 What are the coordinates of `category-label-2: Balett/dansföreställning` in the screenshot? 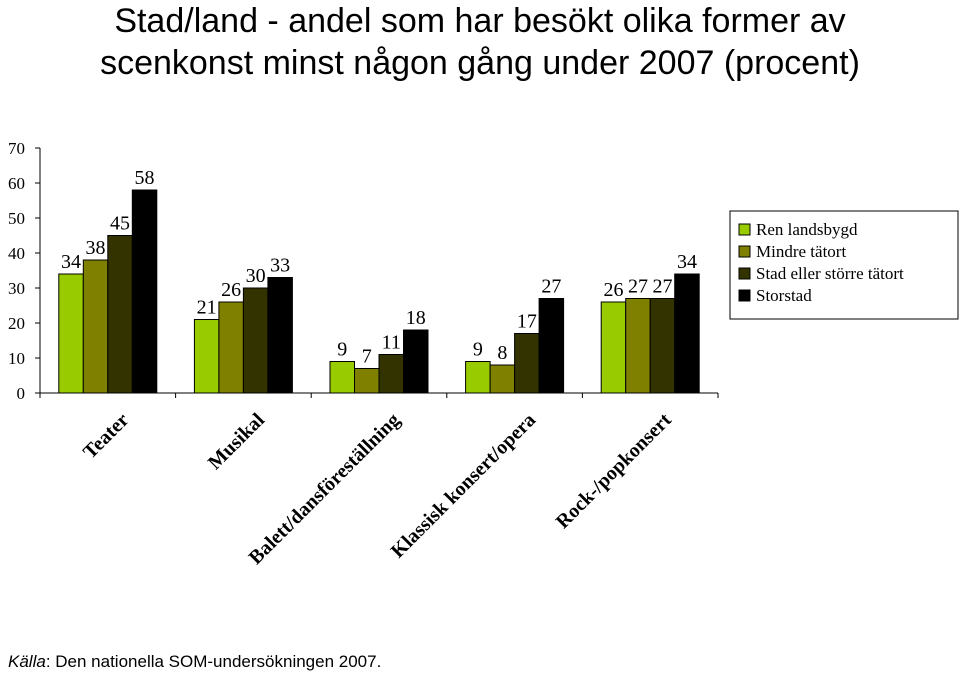 It's located at (325, 489).